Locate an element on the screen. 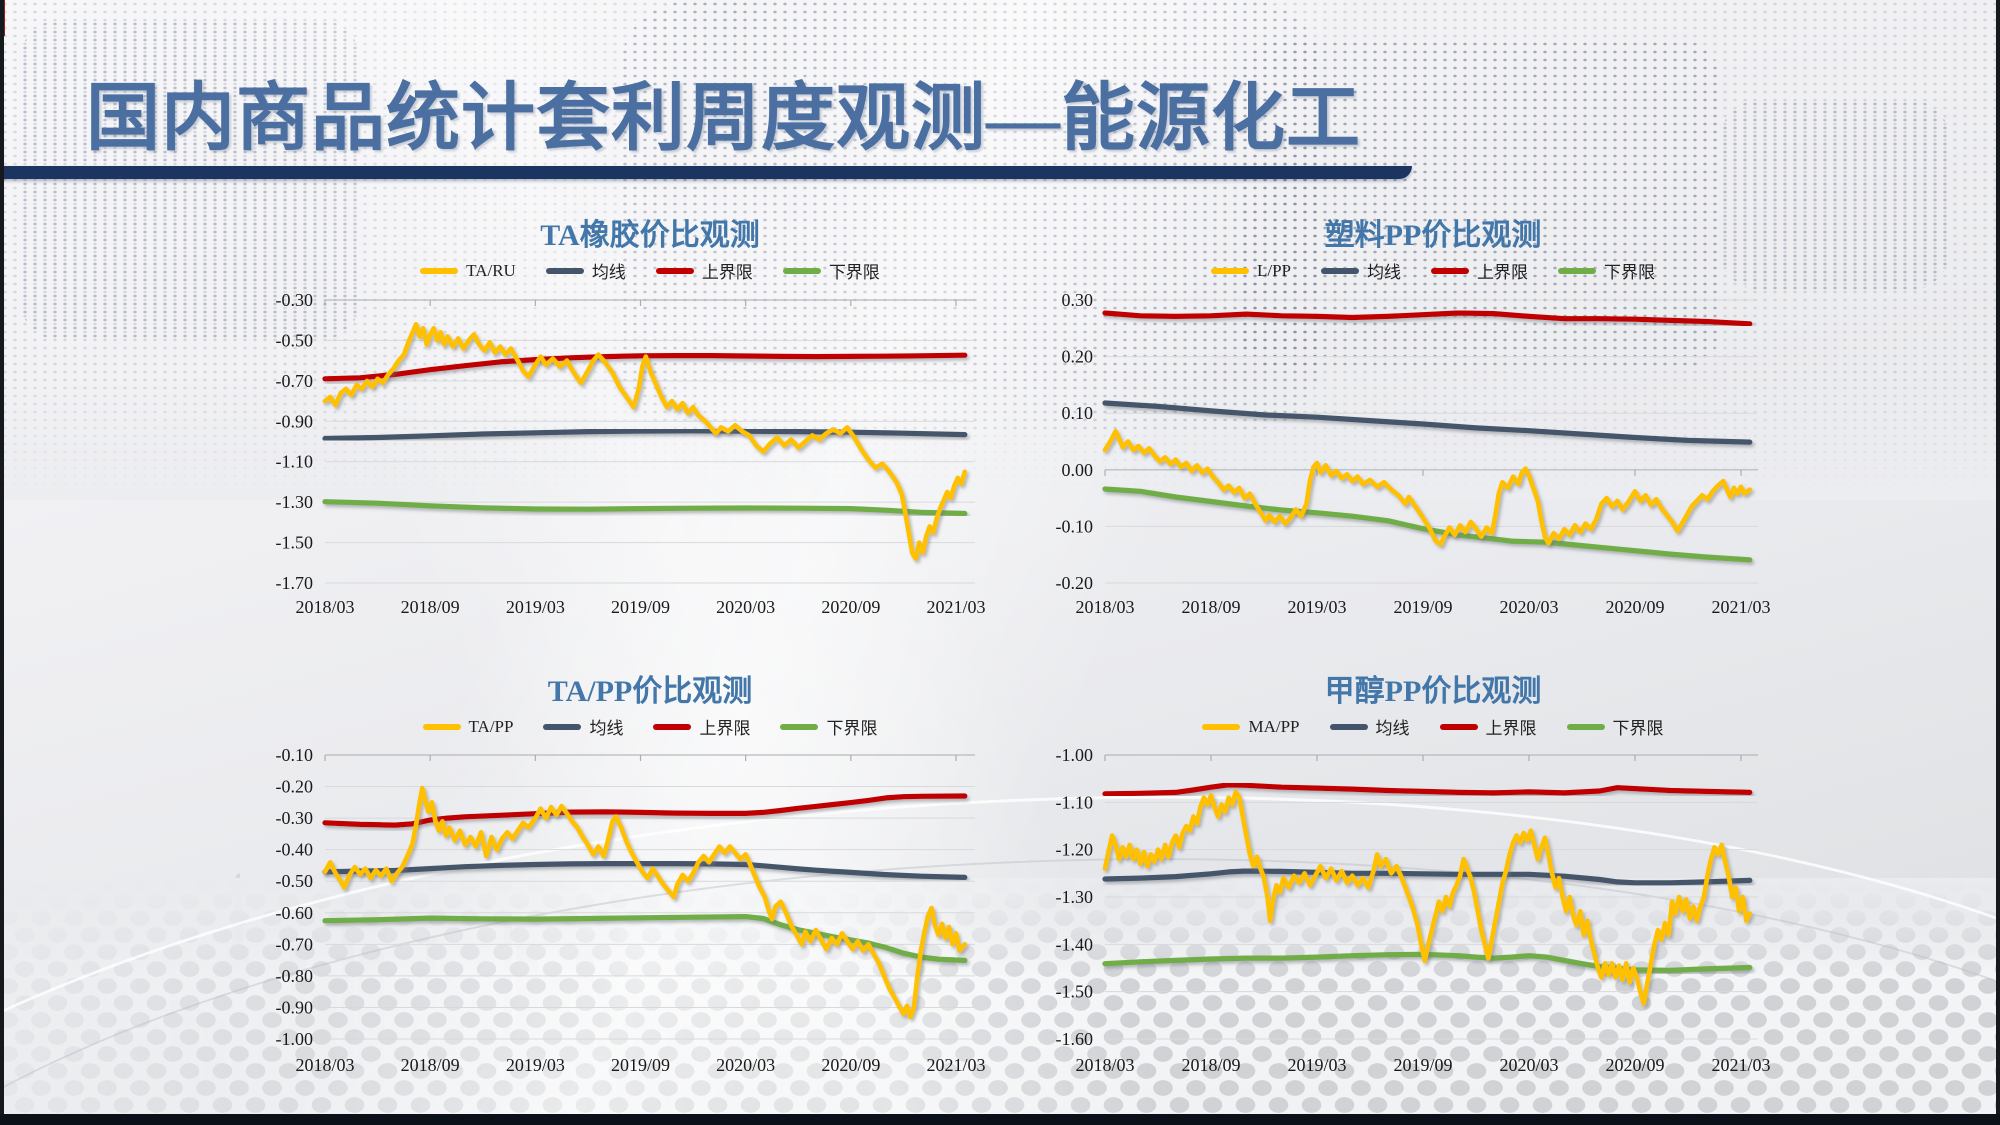 This screenshot has height=1125, width=2000. legend-item: MA/PP is located at coordinates (1251, 726).